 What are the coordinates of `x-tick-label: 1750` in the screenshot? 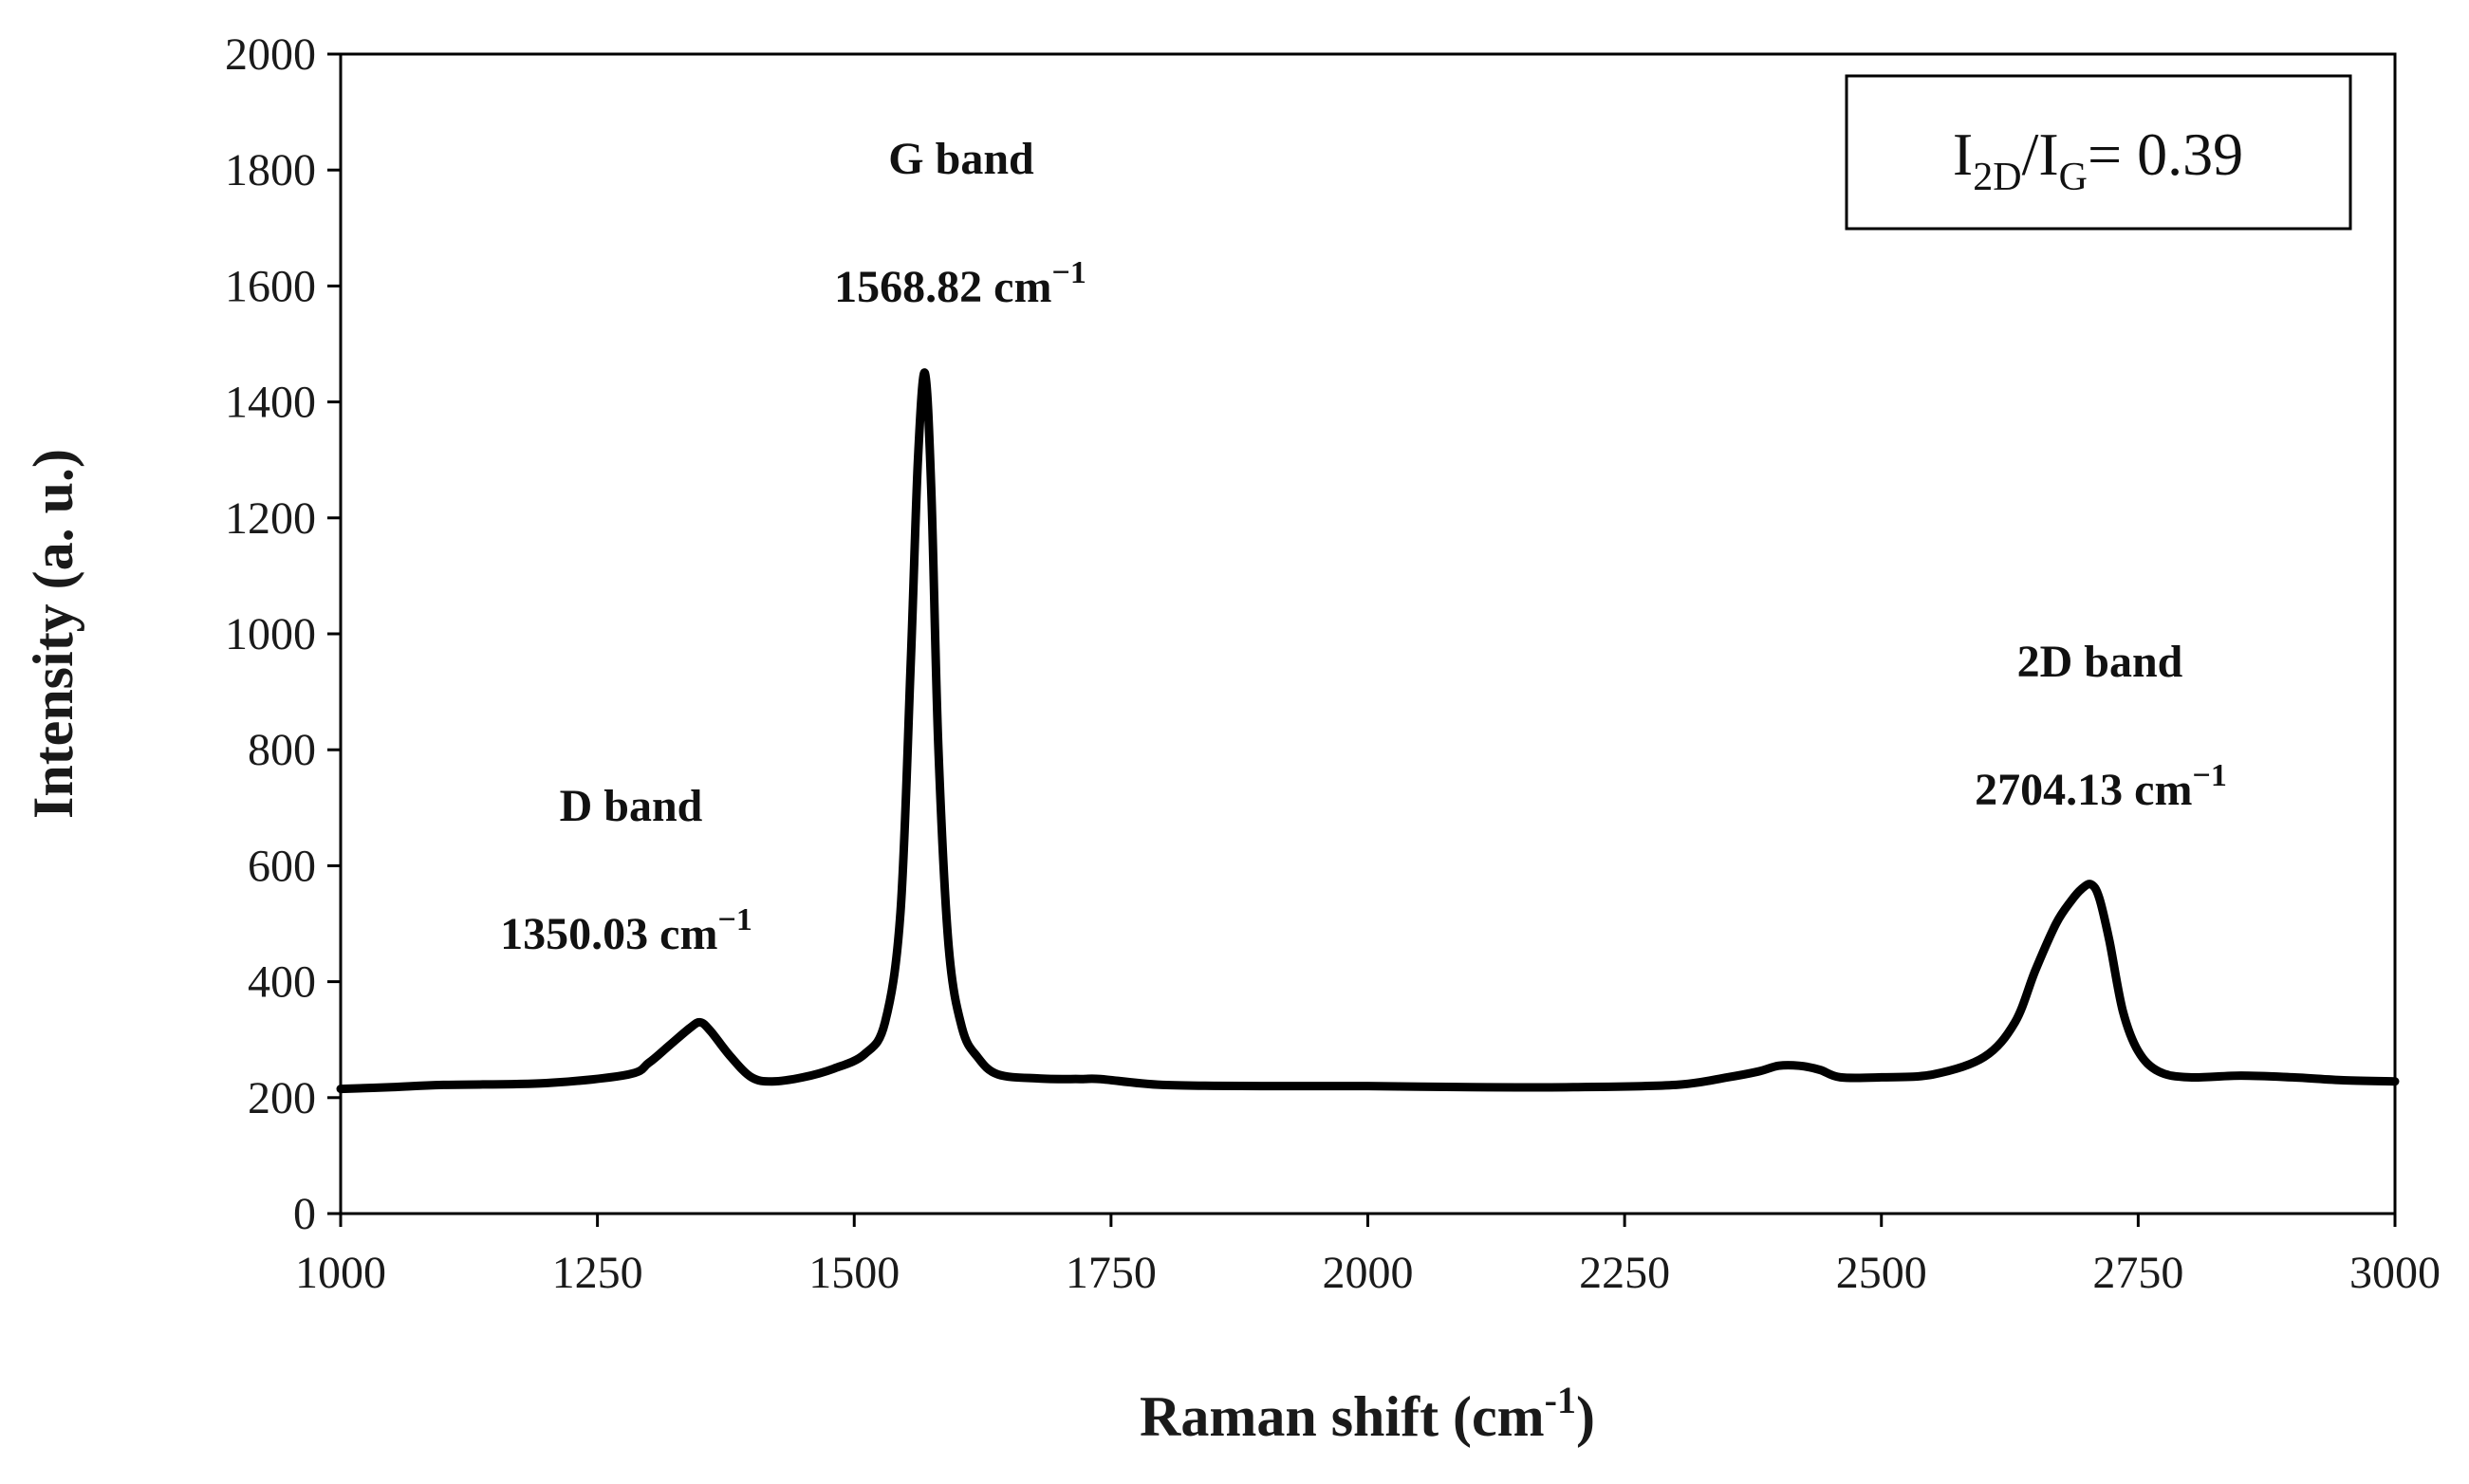 It's located at (1111, 1273).